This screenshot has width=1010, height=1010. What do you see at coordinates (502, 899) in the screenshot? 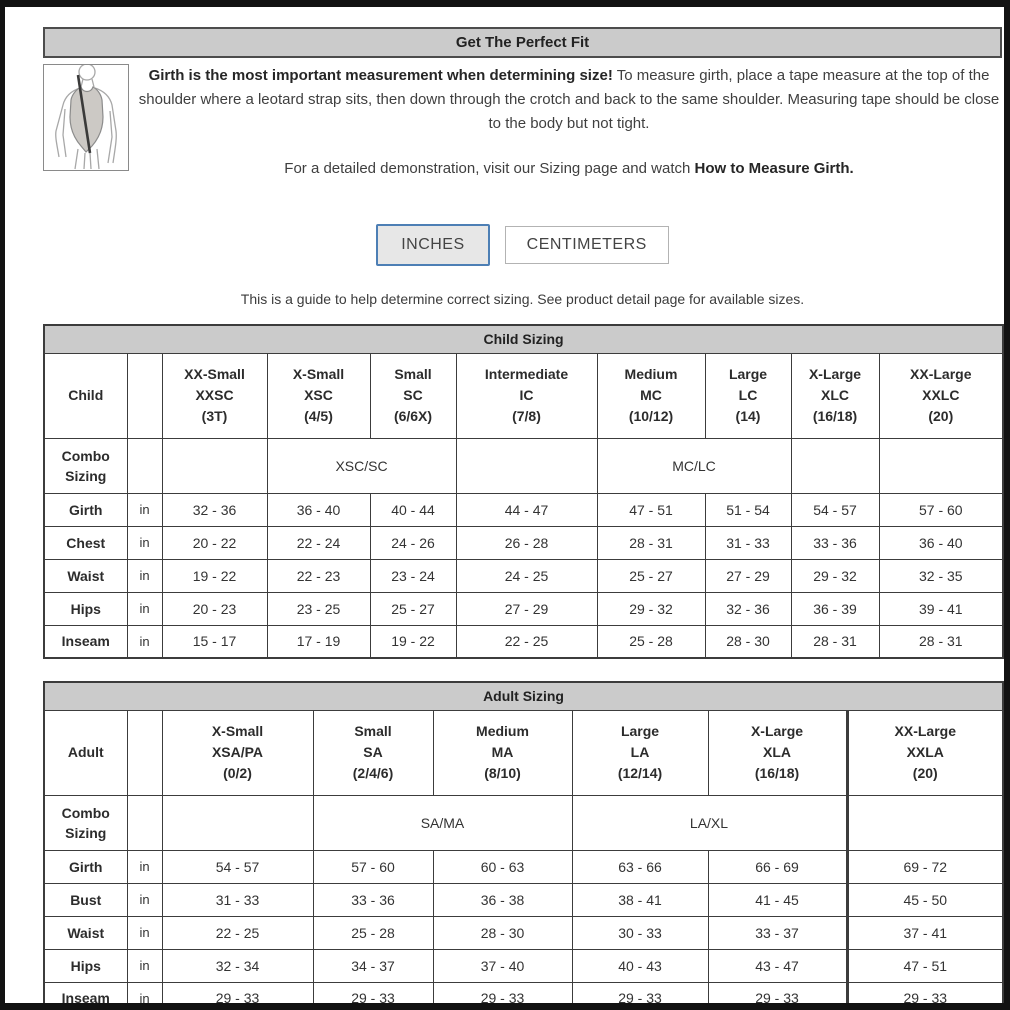
I see `size-value-cell: 36 - 38` at bounding box center [502, 899].